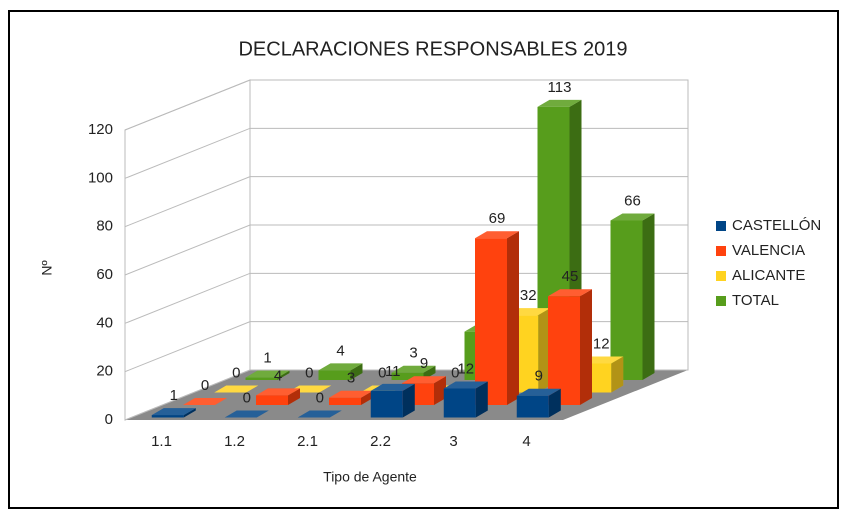 This screenshot has height=509, width=846. Describe the element at coordinates (776, 225) in the screenshot. I see `legend-label: CASTELLÓN` at that location.